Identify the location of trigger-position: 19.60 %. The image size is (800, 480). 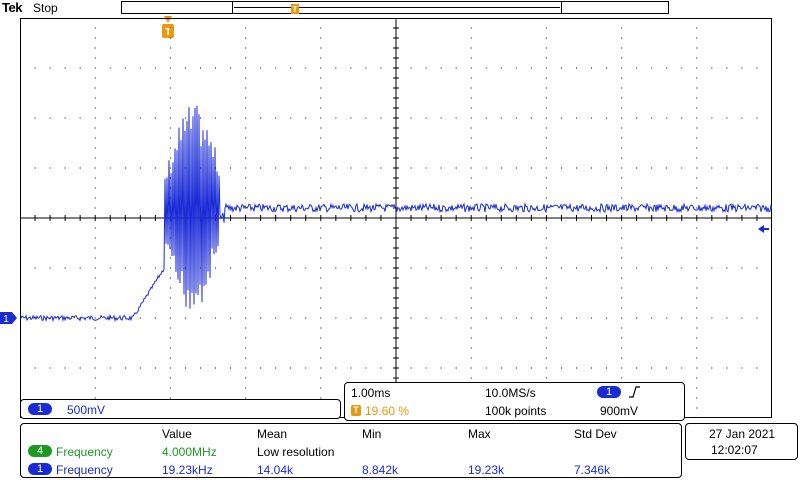
(387, 411).